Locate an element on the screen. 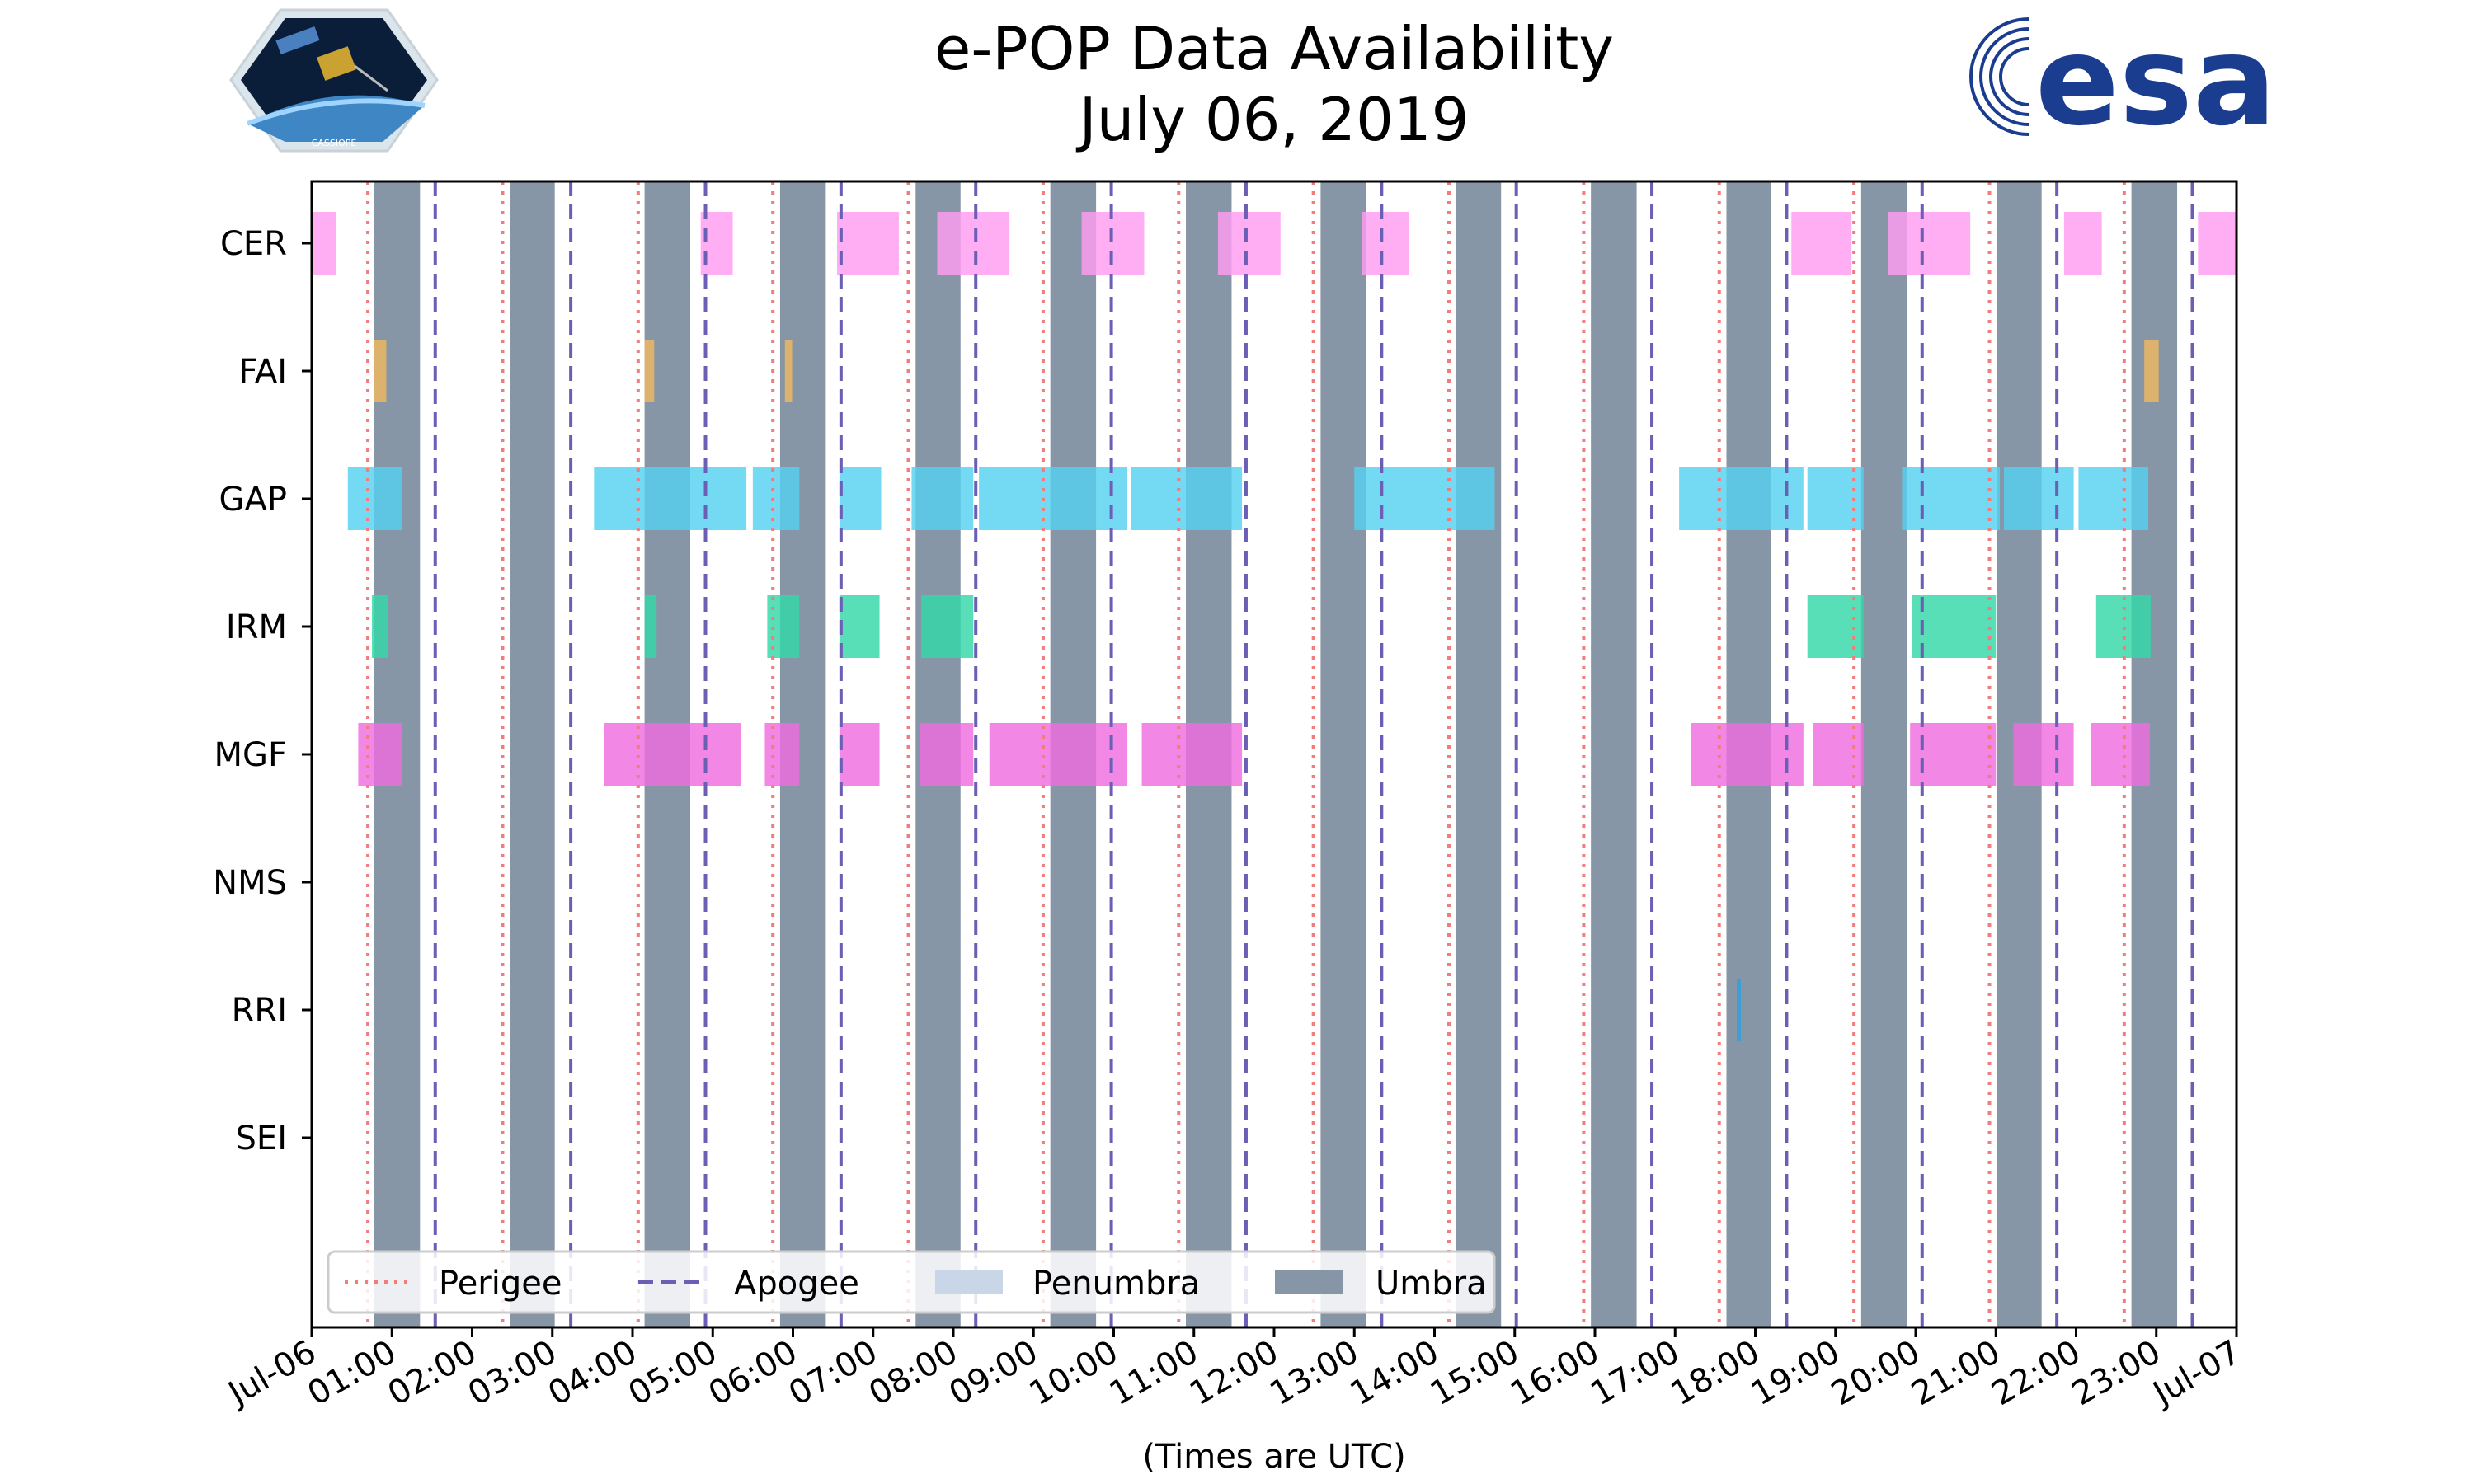 The image size is (2474, 1484). y-tick-label: IRM is located at coordinates (256, 627).